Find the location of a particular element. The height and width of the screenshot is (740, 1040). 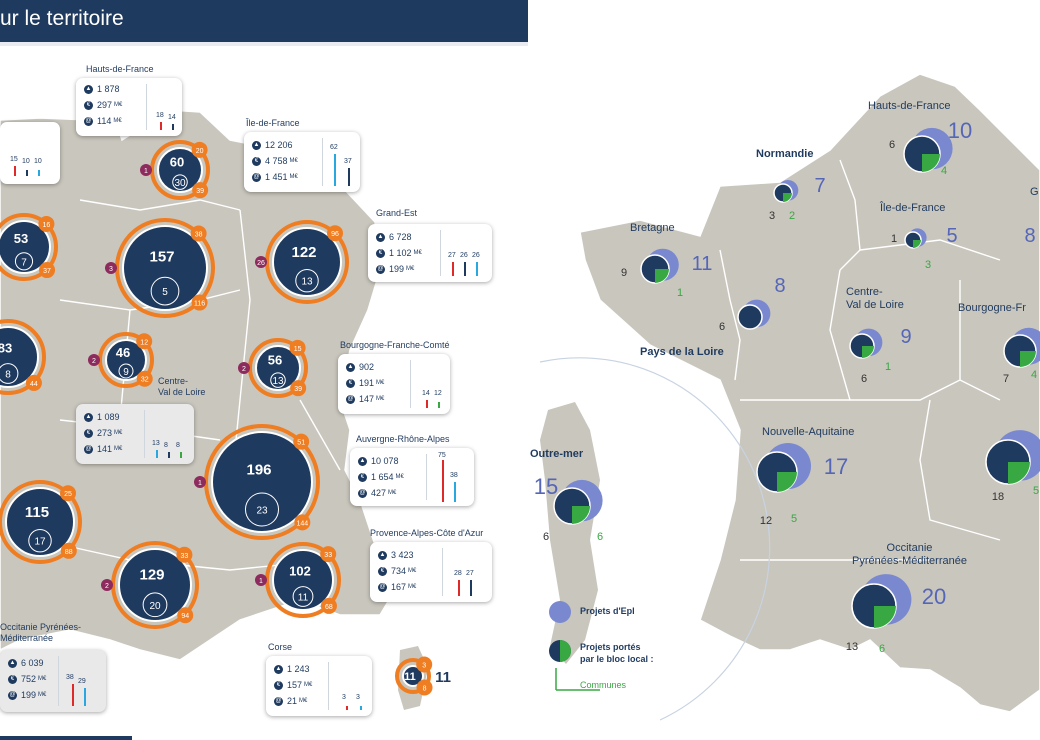

legend-bloc-pie is located at coordinates (560, 651).